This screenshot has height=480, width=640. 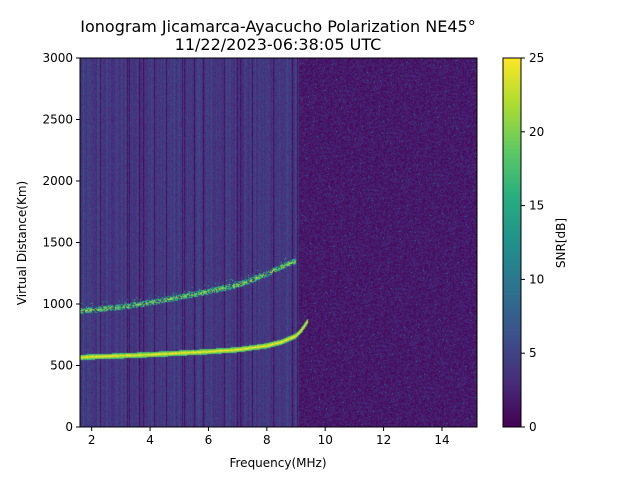 I want to click on x-axis-label: Frequency(MHz), so click(x=277, y=463).